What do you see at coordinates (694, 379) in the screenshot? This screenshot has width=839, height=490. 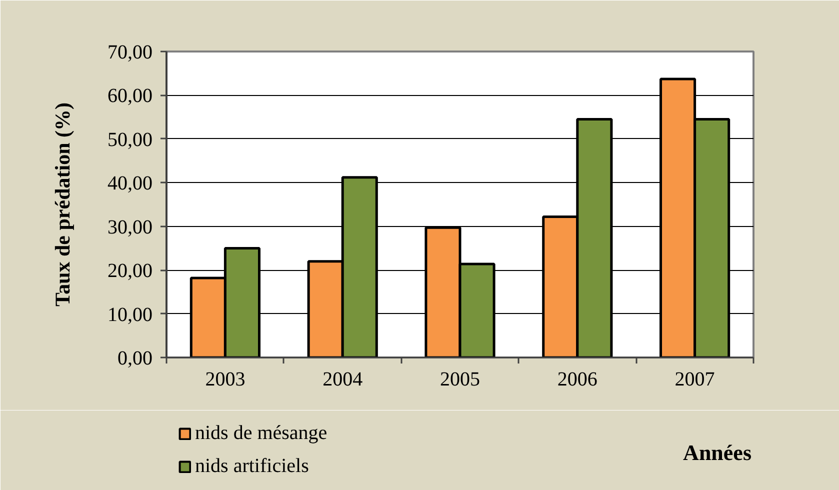 I see `x-tick-label: 2007` at bounding box center [694, 379].